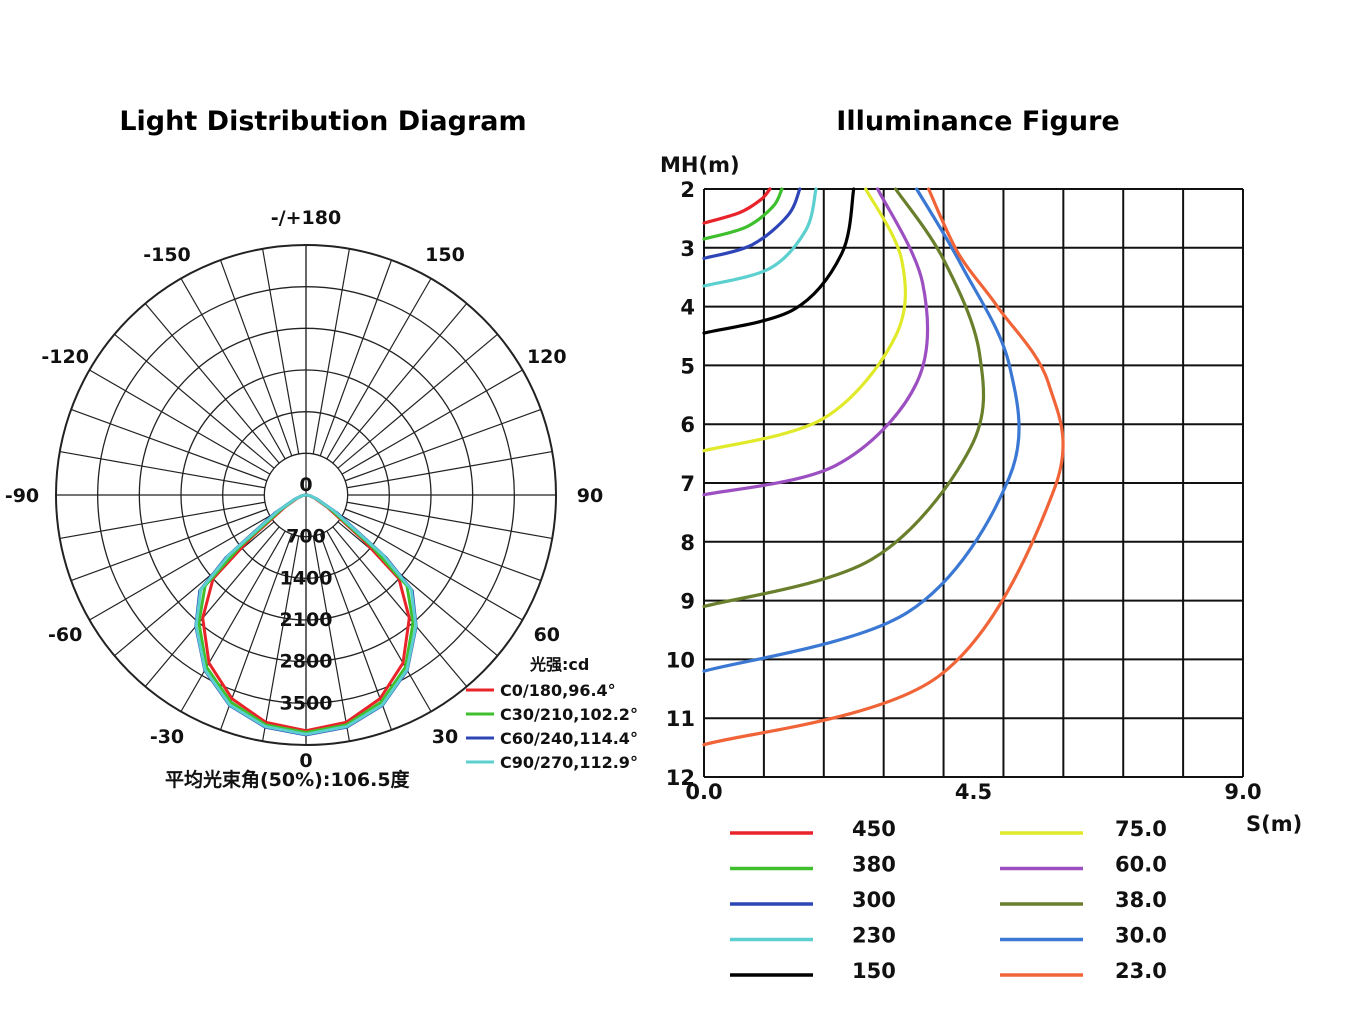  What do you see at coordinates (687, 484) in the screenshot?
I see `y-tick-label: 7` at bounding box center [687, 484].